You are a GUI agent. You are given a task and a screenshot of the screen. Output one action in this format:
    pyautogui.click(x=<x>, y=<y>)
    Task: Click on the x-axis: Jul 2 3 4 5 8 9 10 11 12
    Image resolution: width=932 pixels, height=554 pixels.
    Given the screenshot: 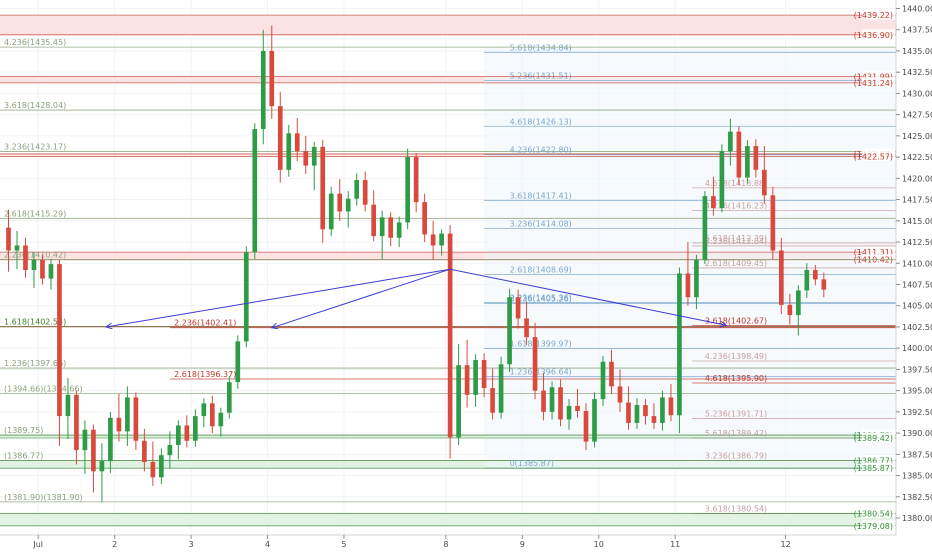 What is the action you would take?
    pyautogui.click(x=466, y=542)
    